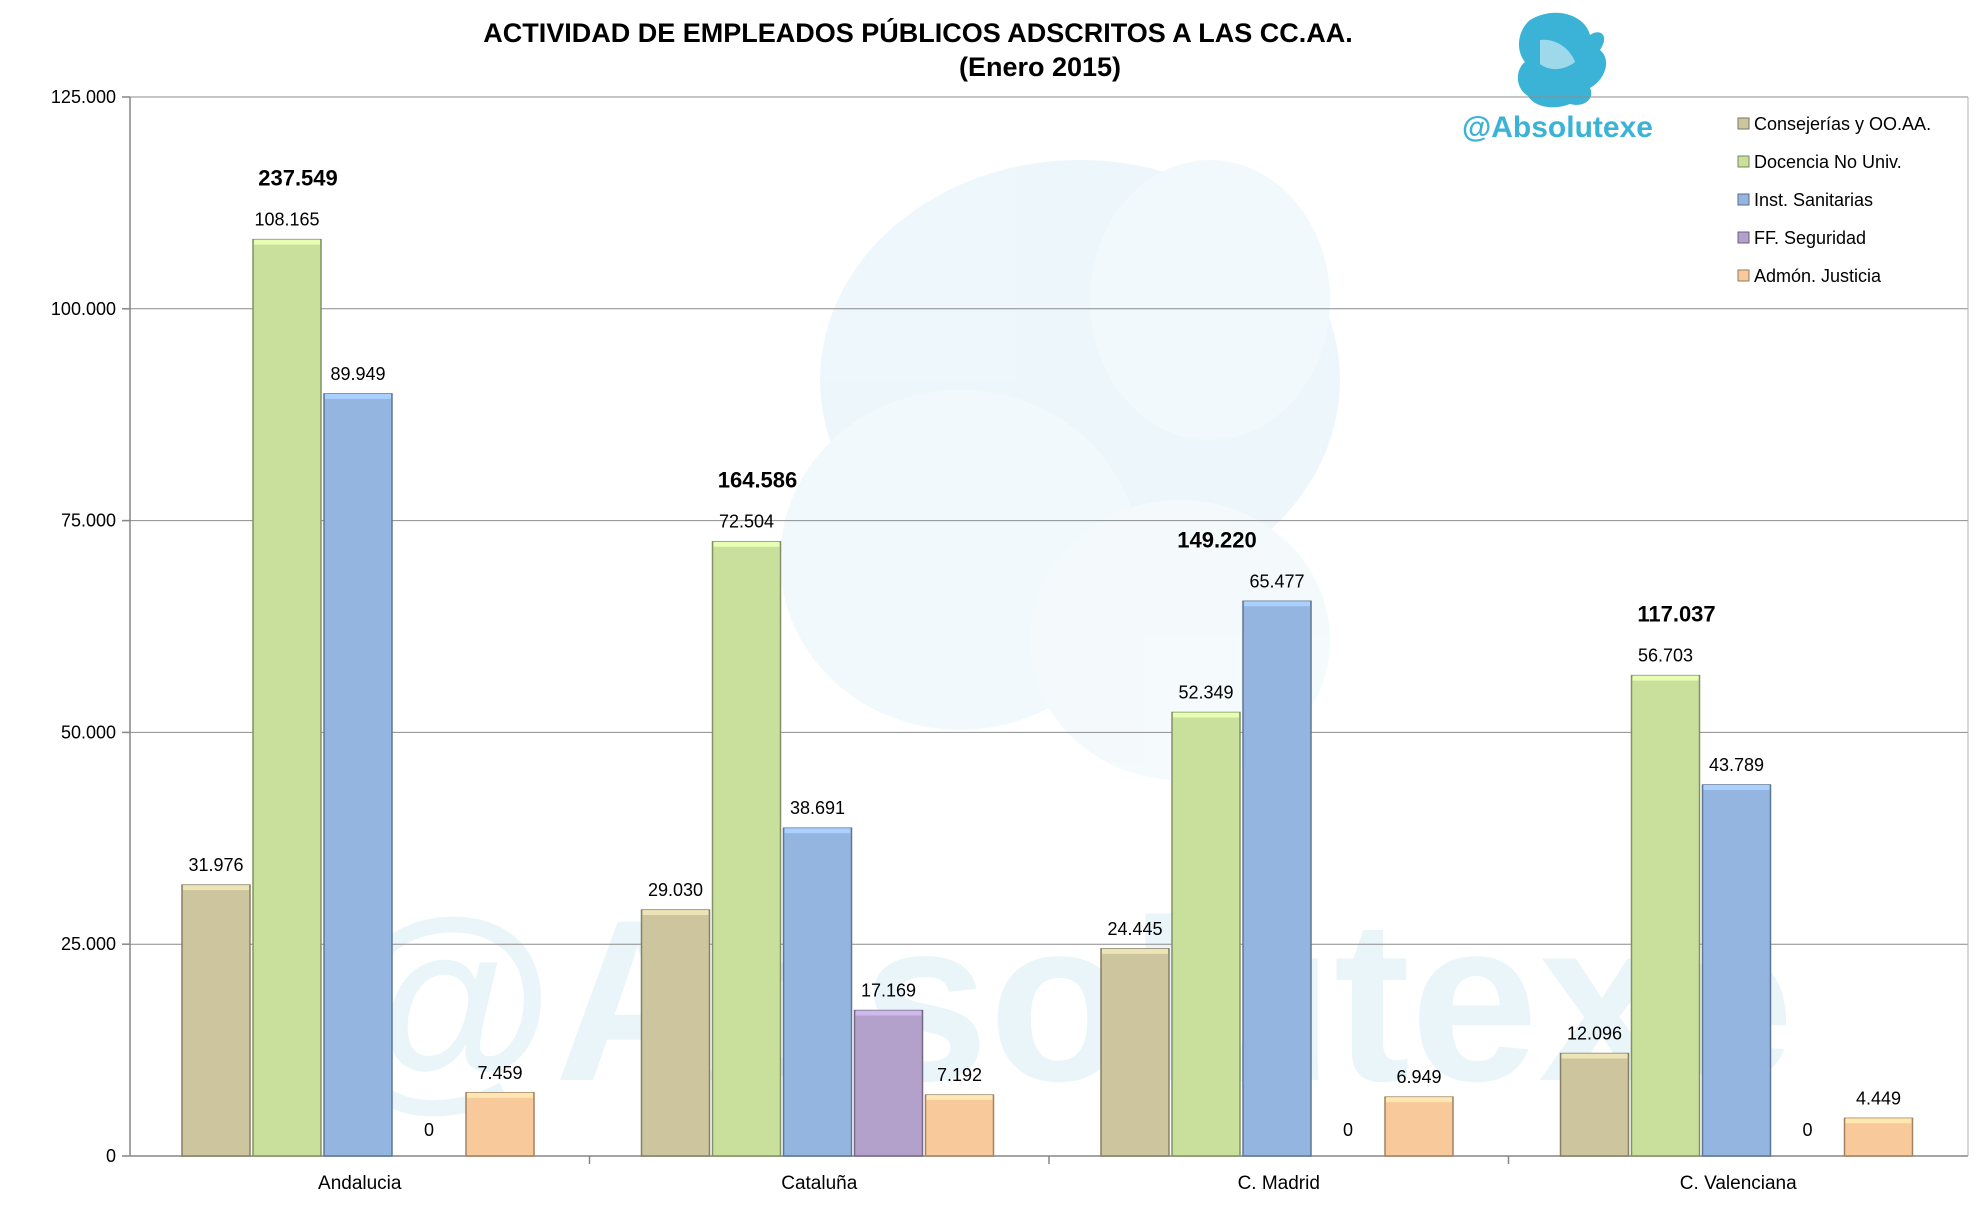  Describe the element at coordinates (215, 865) in the screenshot. I see `bar-value-label: 31.976` at that location.